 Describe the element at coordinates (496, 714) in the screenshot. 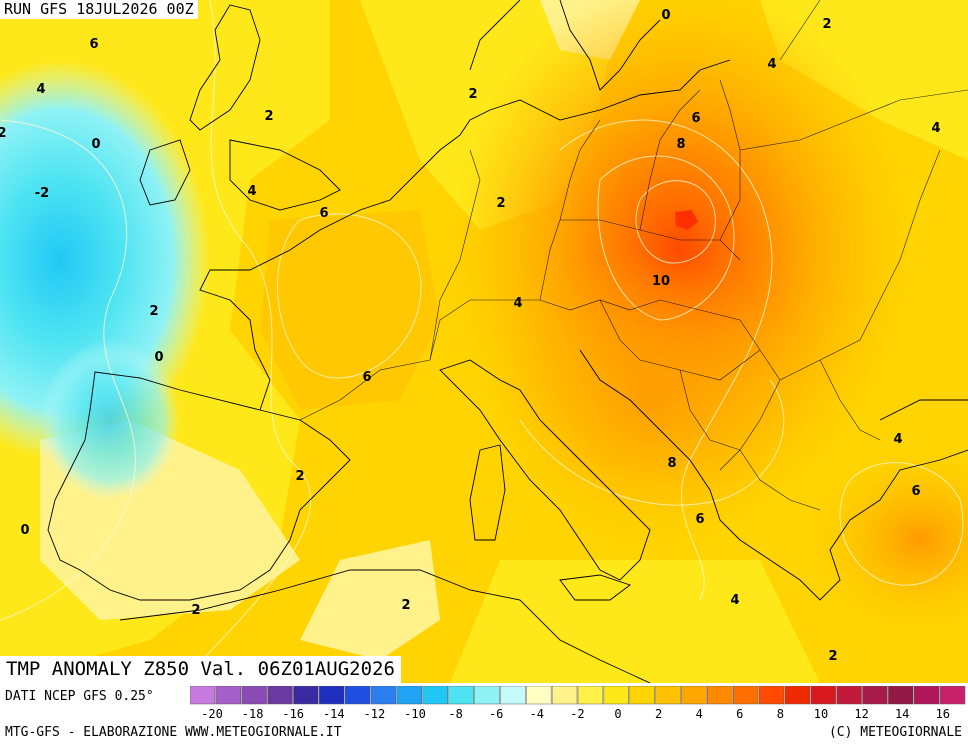

I see `color-scale-tick-label: -6` at that location.